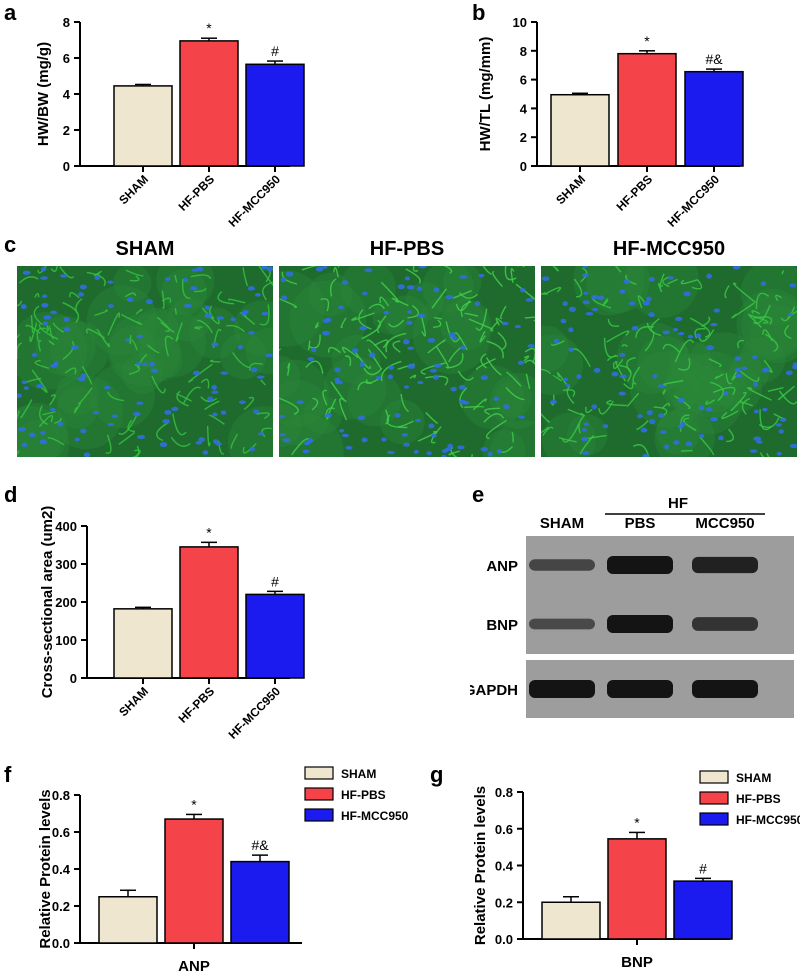 Image resolution: width=800 pixels, height=971 pixels. I want to click on x-tick-label: BNP, so click(637, 962).